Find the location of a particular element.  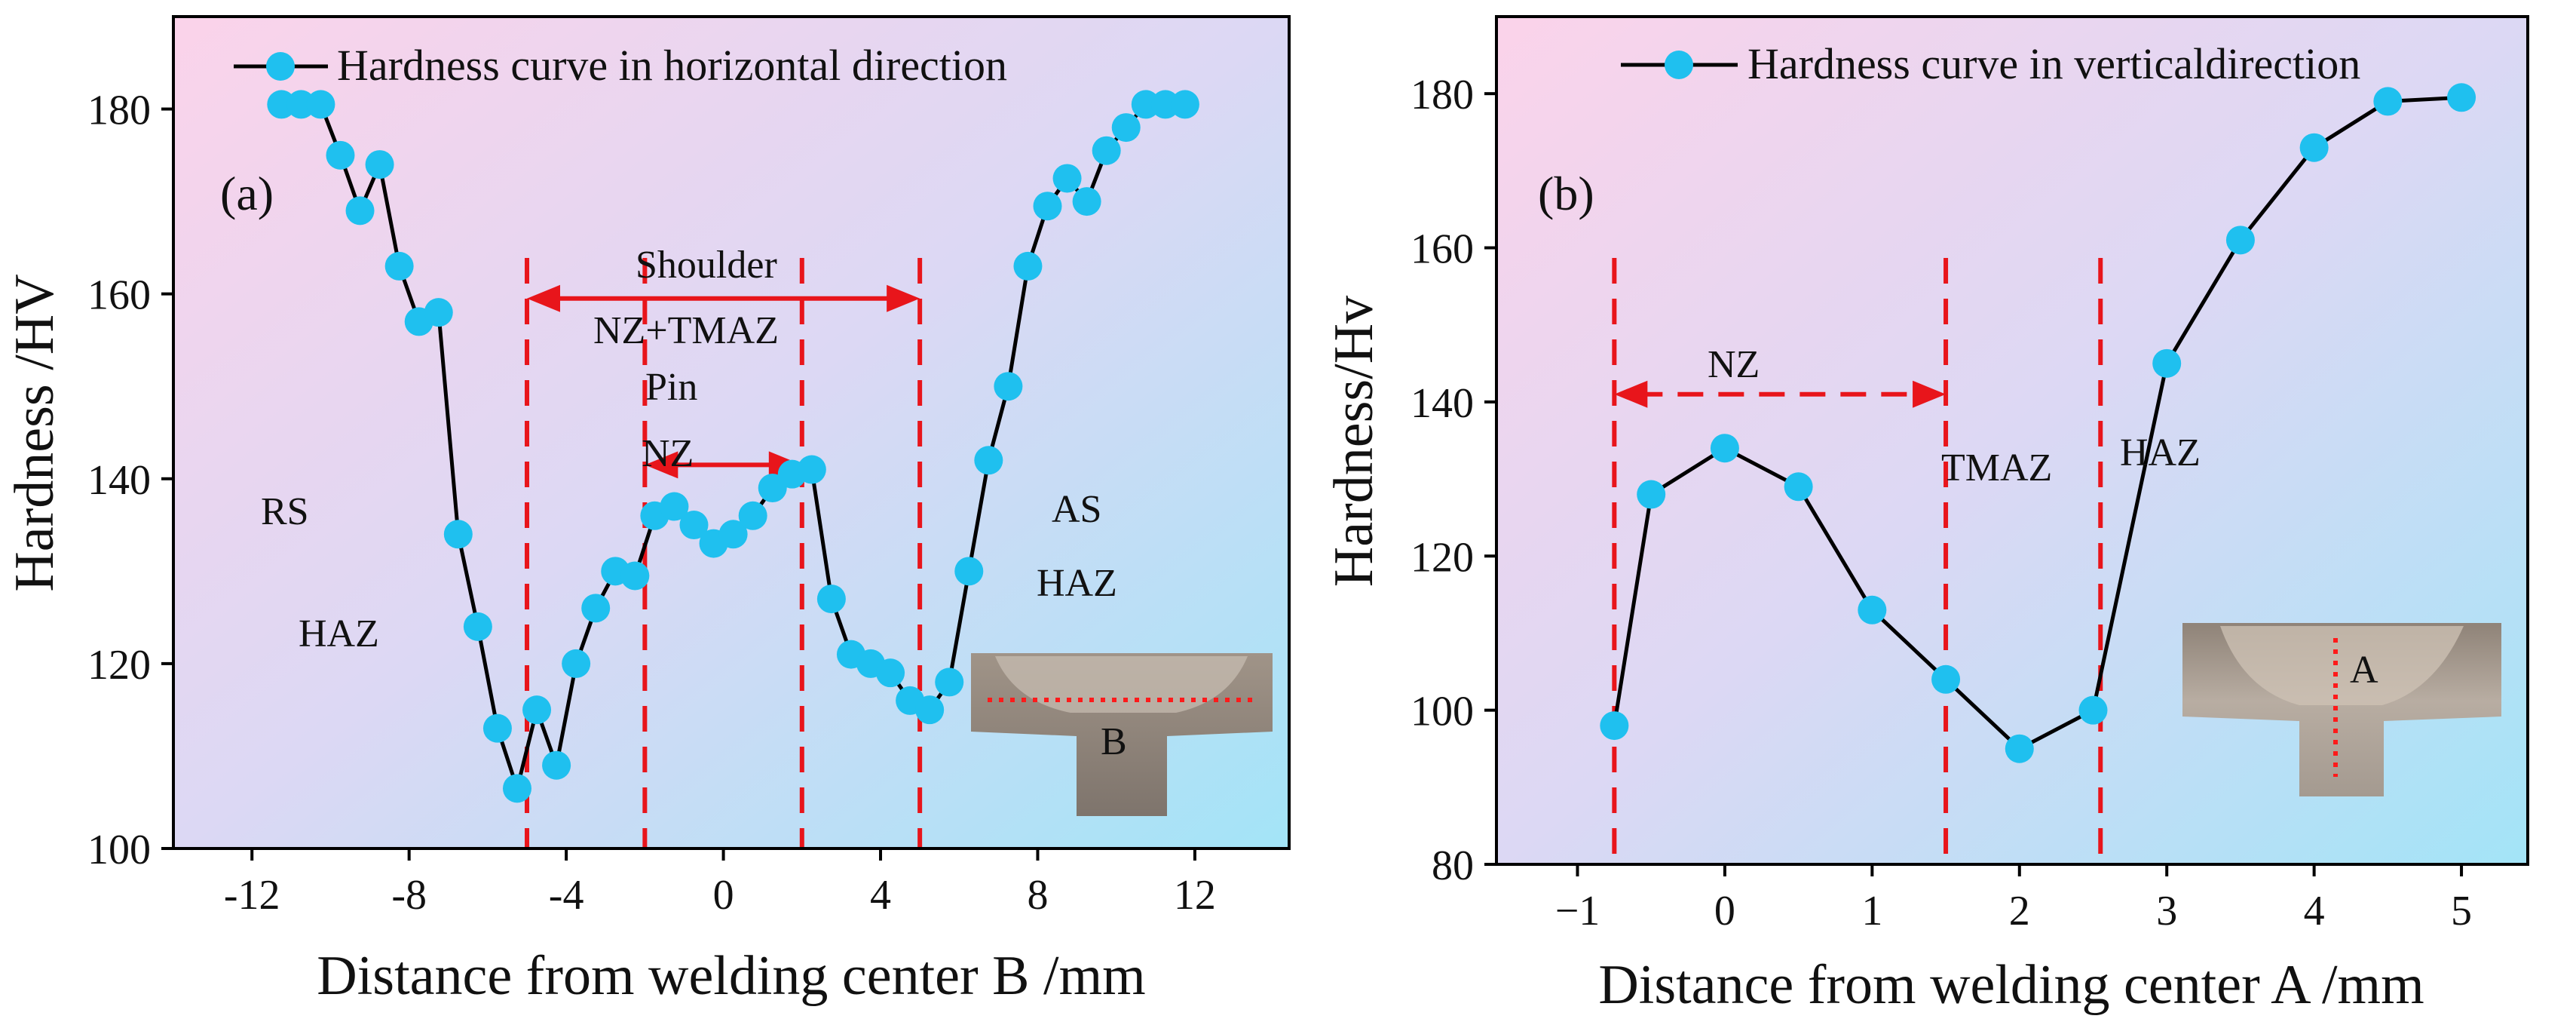

legend-b: Hardness curve in verticaldirection is located at coordinates (1990, 63).